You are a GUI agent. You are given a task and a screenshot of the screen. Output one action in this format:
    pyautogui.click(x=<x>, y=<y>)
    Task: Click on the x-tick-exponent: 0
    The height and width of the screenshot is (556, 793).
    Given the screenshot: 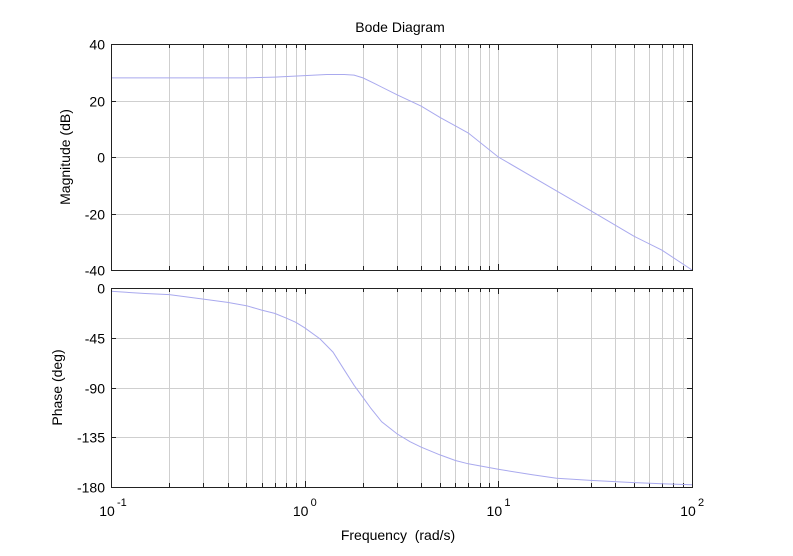 What is the action you would take?
    pyautogui.click(x=314, y=503)
    